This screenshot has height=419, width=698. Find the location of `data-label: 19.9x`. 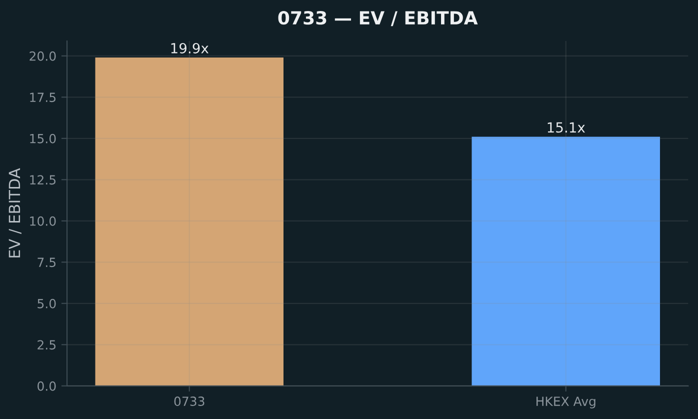

data-label: 19.9x is located at coordinates (189, 48).